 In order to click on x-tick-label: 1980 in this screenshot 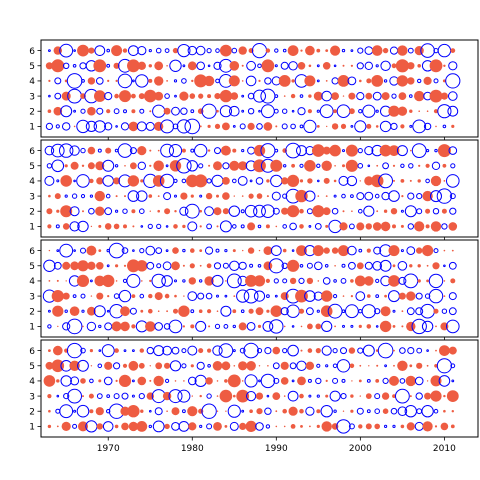, I will do `click(192, 449)`.